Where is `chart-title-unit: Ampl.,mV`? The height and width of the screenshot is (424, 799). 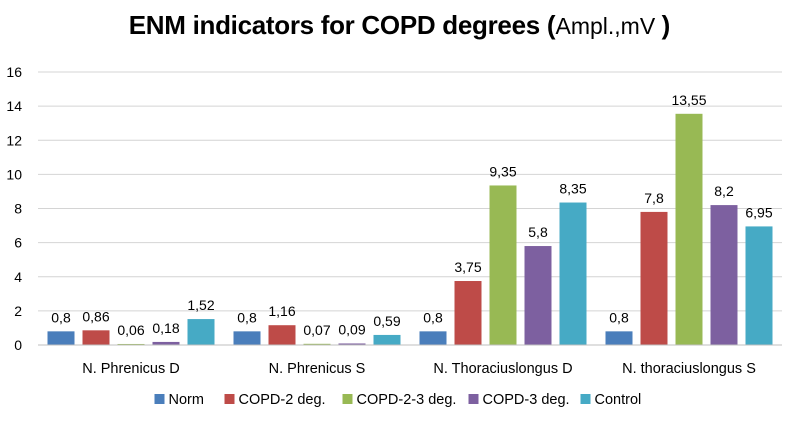 chart-title-unit: Ampl.,mV is located at coordinates (608, 26).